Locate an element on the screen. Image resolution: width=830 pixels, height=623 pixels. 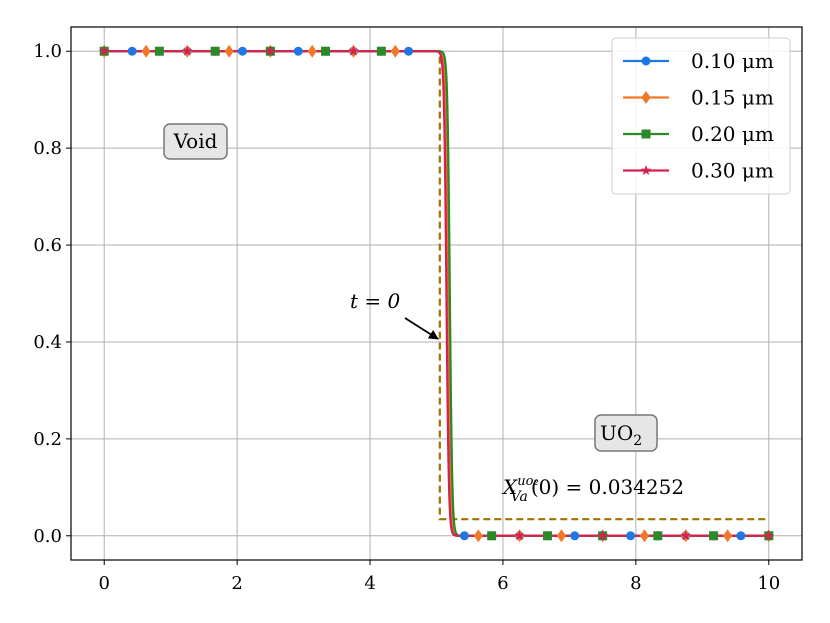
xva-annotation: Xuo₂ Va (0) = 0.034252 is located at coordinates (592, 489).